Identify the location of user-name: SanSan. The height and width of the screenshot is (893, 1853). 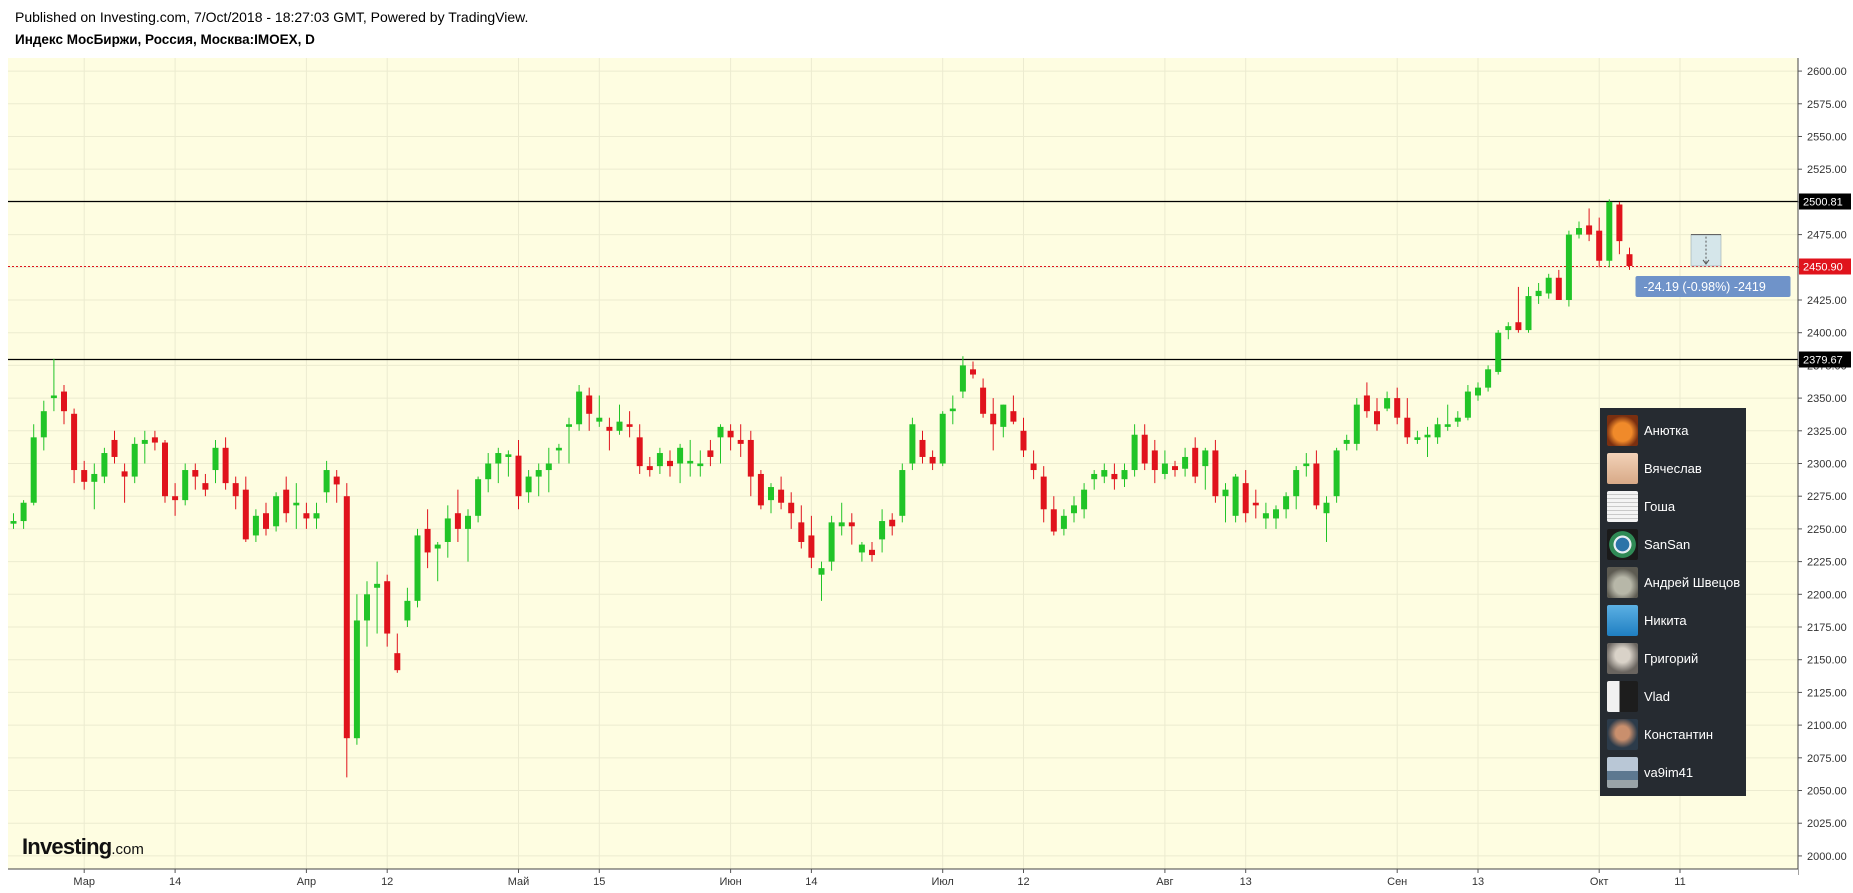
(1667, 544).